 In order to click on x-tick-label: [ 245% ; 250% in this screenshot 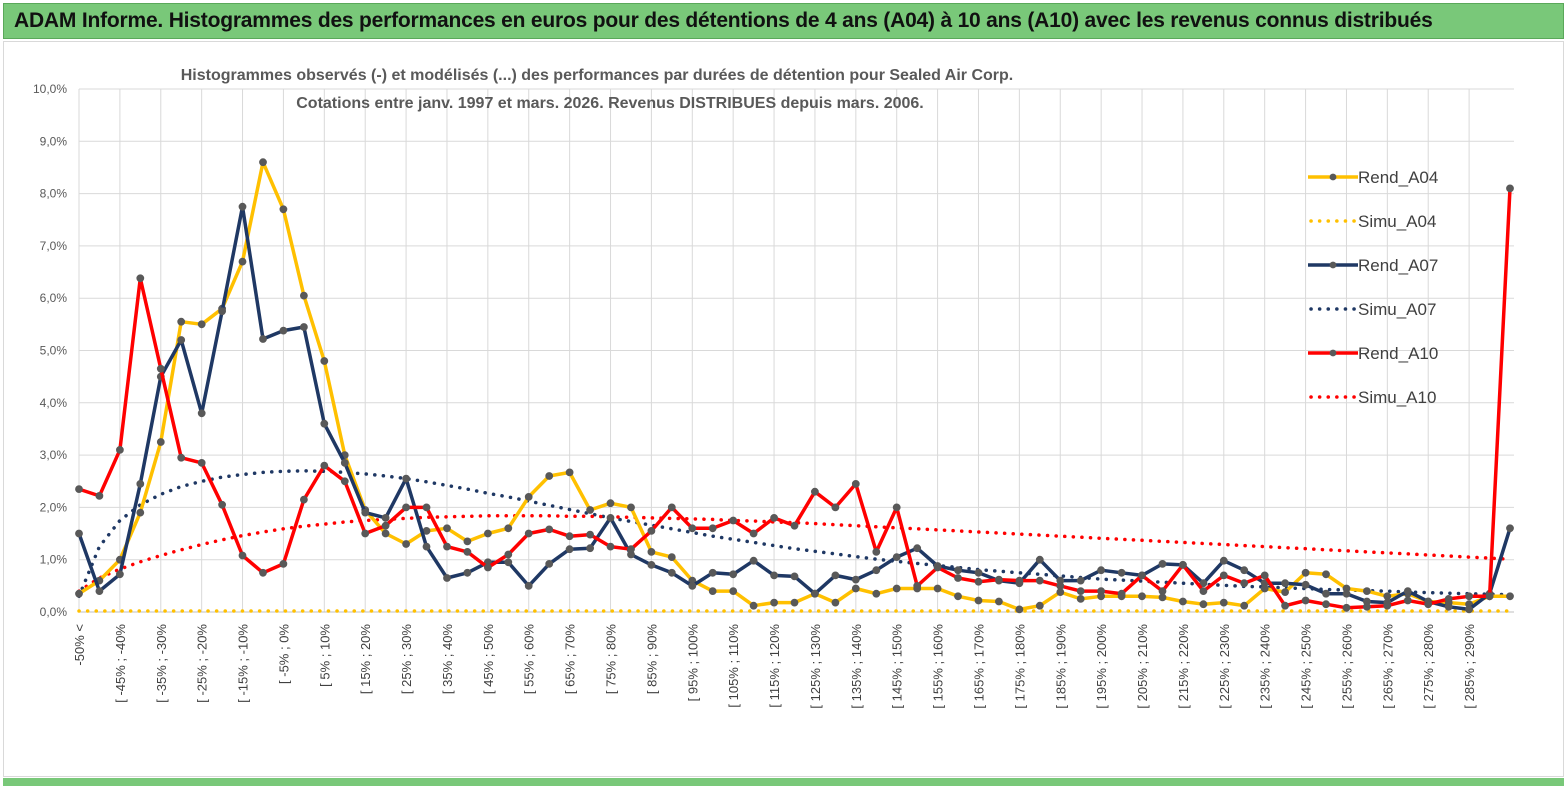, I will do `click(1306, 666)`.